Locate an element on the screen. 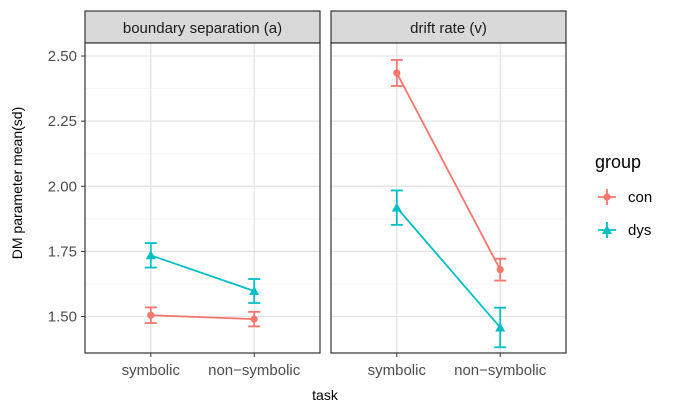  y-axis: 1.50 1.75 2.00 2.25 2.50 is located at coordinates (66, 187).